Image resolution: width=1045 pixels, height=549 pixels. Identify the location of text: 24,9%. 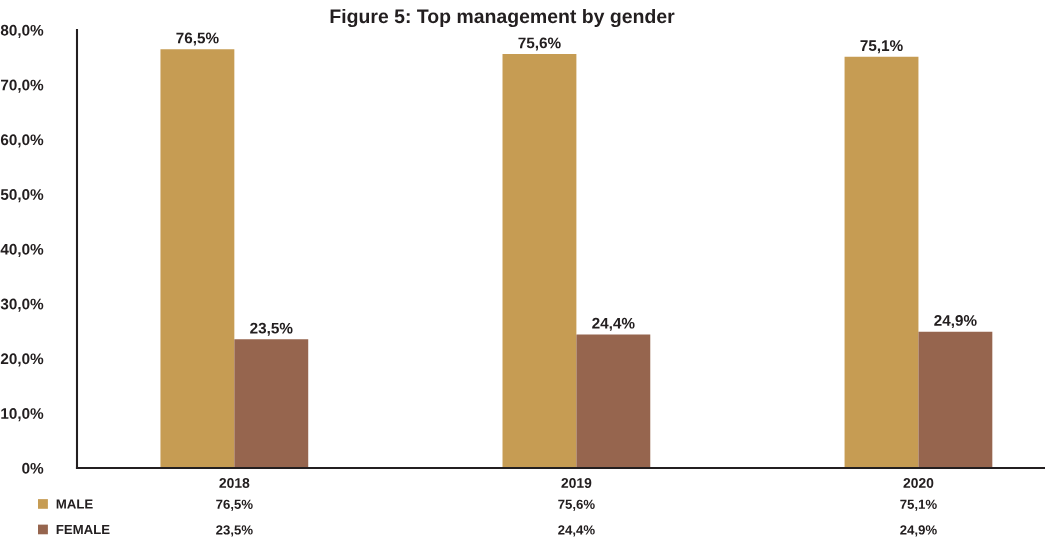
(955, 322).